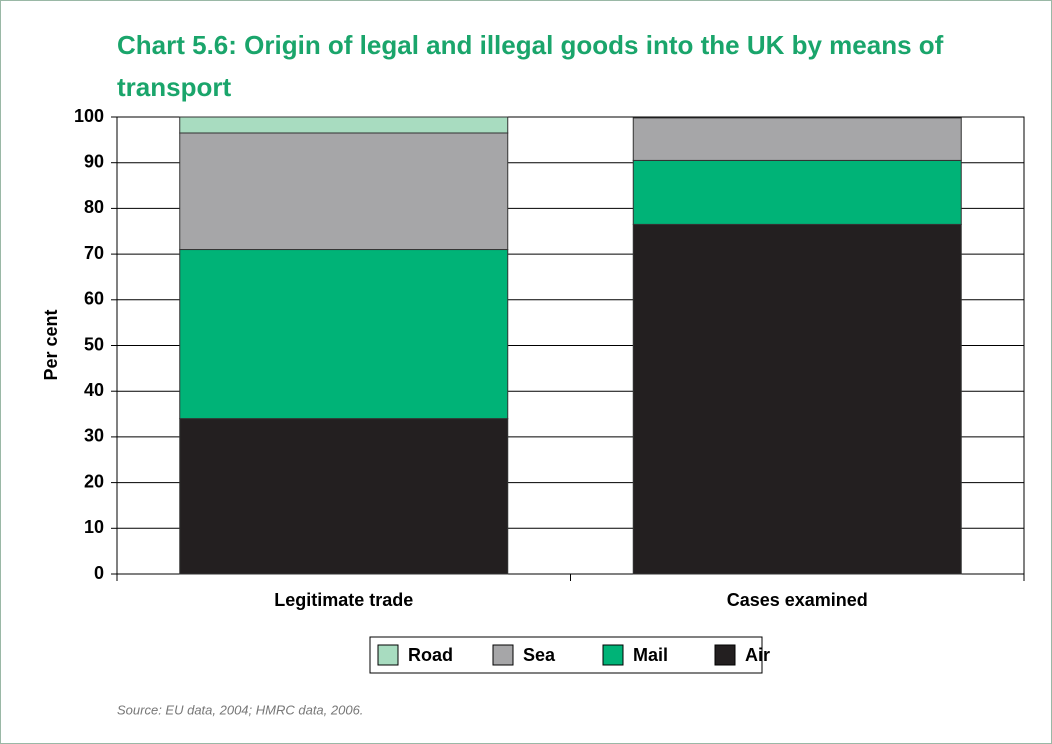  What do you see at coordinates (343, 600) in the screenshot?
I see `x-tick-label: Legitimate trade` at bounding box center [343, 600].